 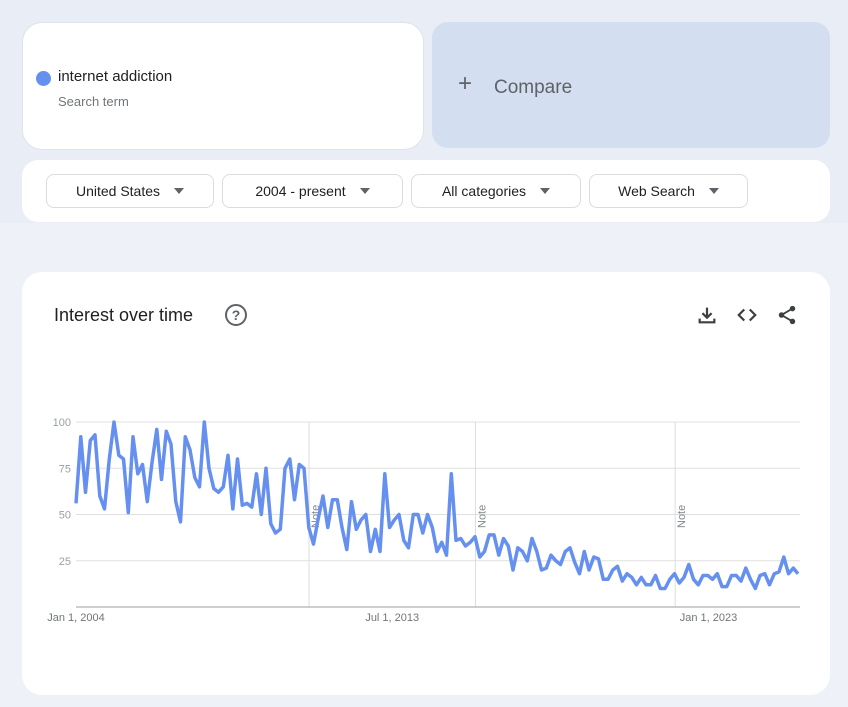 What do you see at coordinates (707, 315) in the screenshot?
I see `download-icon` at bounding box center [707, 315].